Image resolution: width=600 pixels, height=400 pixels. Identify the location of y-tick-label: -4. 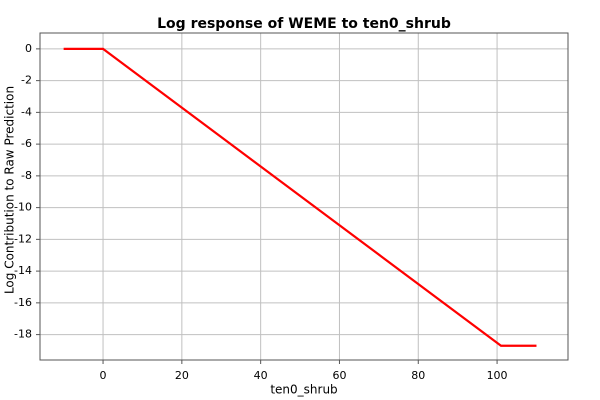
(26, 111).